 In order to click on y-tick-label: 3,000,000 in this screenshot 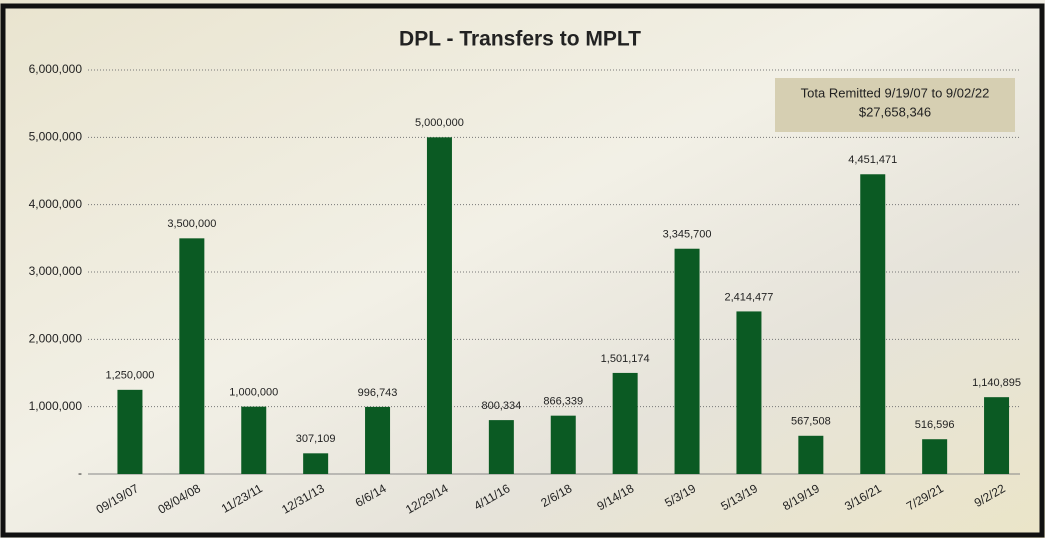, I will do `click(56, 271)`.